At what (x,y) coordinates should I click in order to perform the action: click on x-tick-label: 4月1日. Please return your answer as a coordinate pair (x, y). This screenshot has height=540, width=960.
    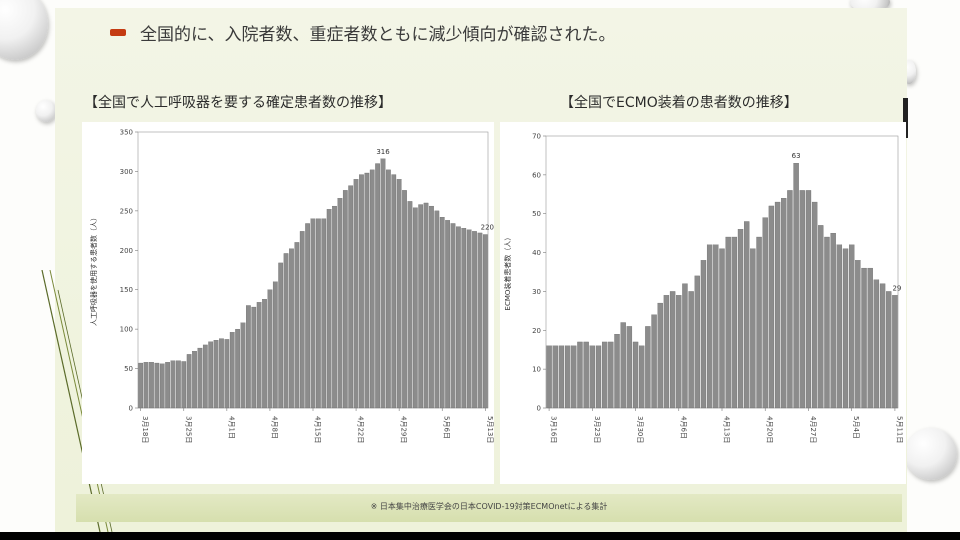
    Looking at the image, I should click on (231, 427).